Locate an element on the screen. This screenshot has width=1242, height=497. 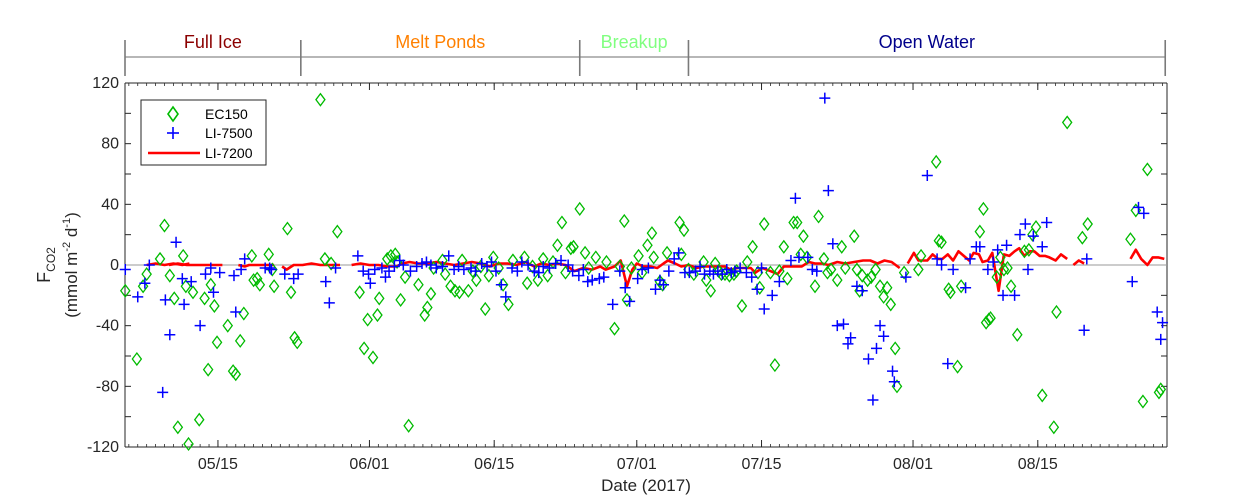
y-tick-label: 0 is located at coordinates (114, 265).